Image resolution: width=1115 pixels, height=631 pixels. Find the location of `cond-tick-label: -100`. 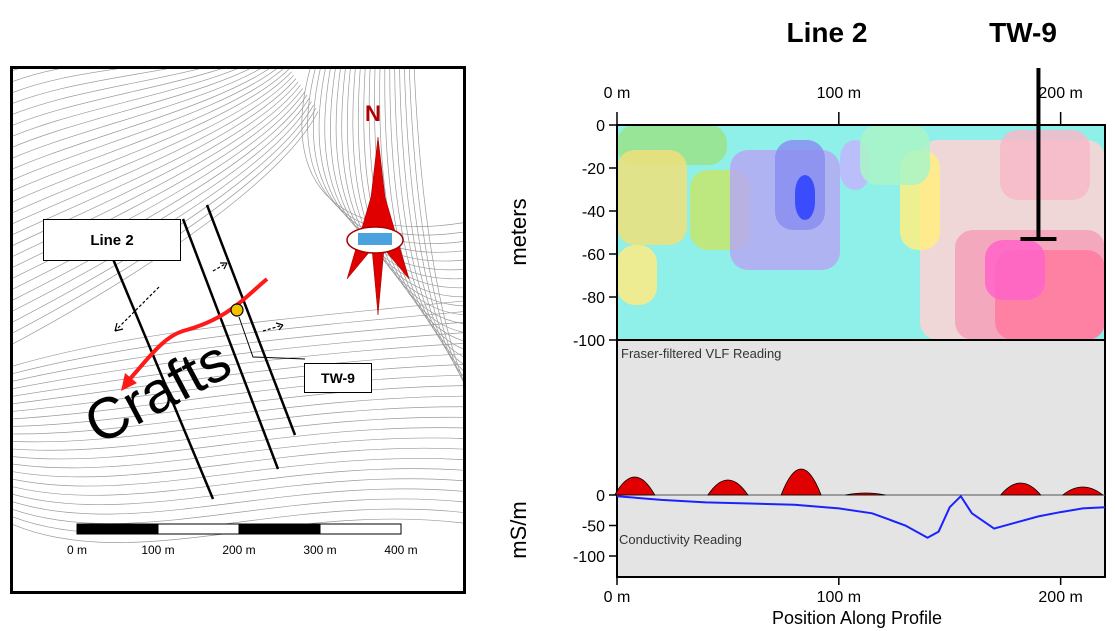

cond-tick-label: -100 is located at coordinates (589, 557).